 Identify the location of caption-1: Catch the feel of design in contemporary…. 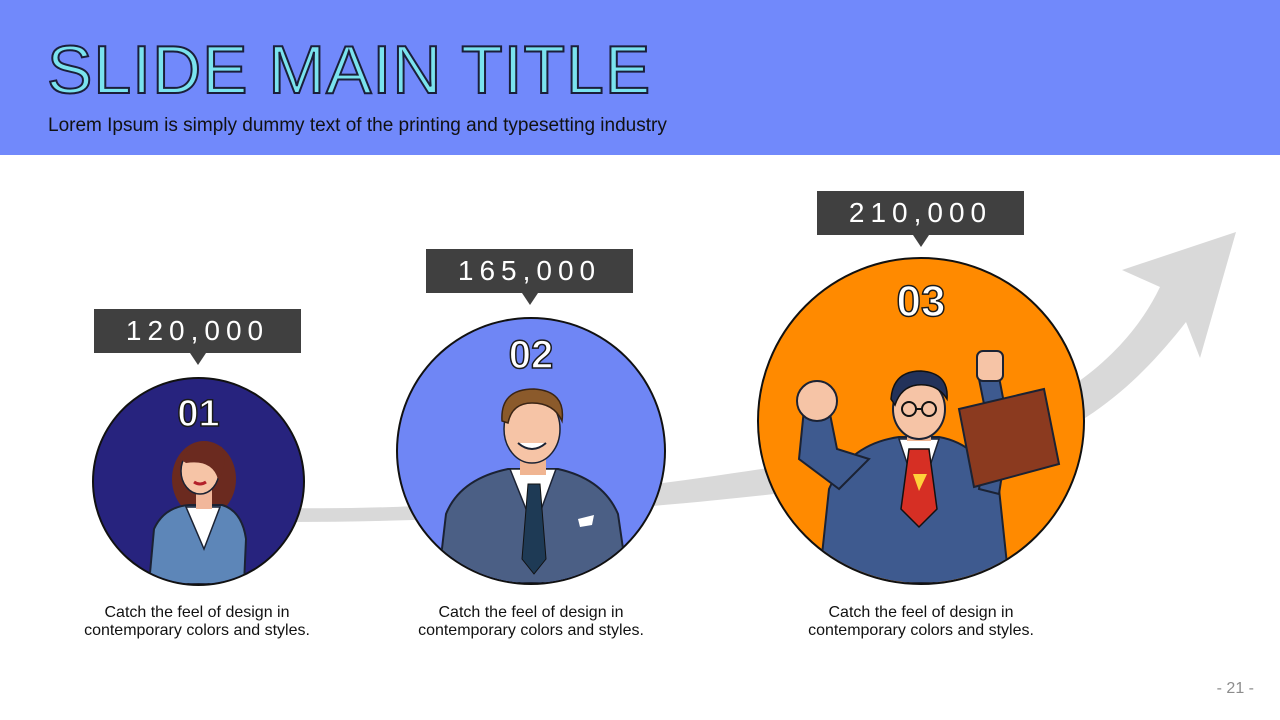
(197, 622).